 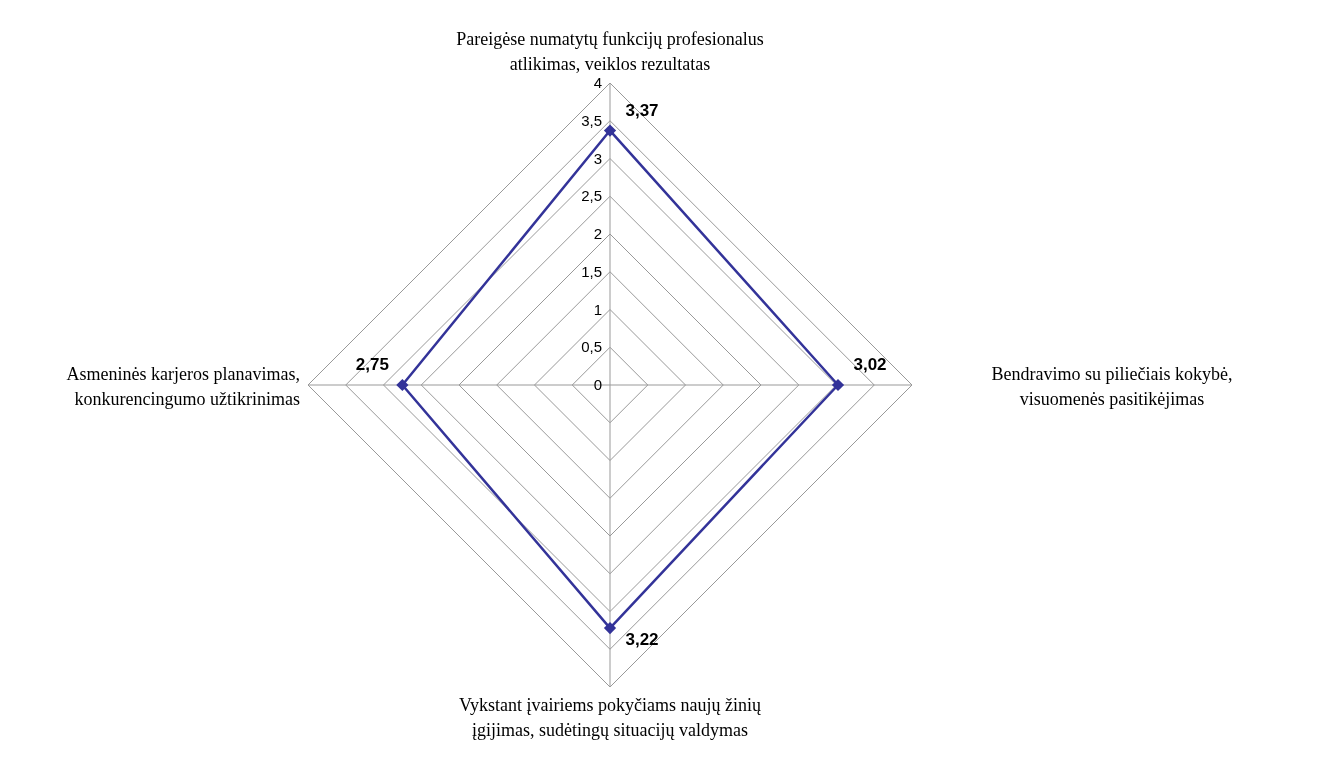 What do you see at coordinates (642, 640) in the screenshot?
I see `data-label: 3,22` at bounding box center [642, 640].